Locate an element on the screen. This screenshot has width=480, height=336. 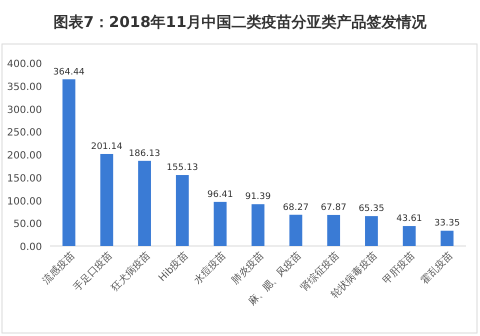
data-label: 33.35 is located at coordinates (447, 223).